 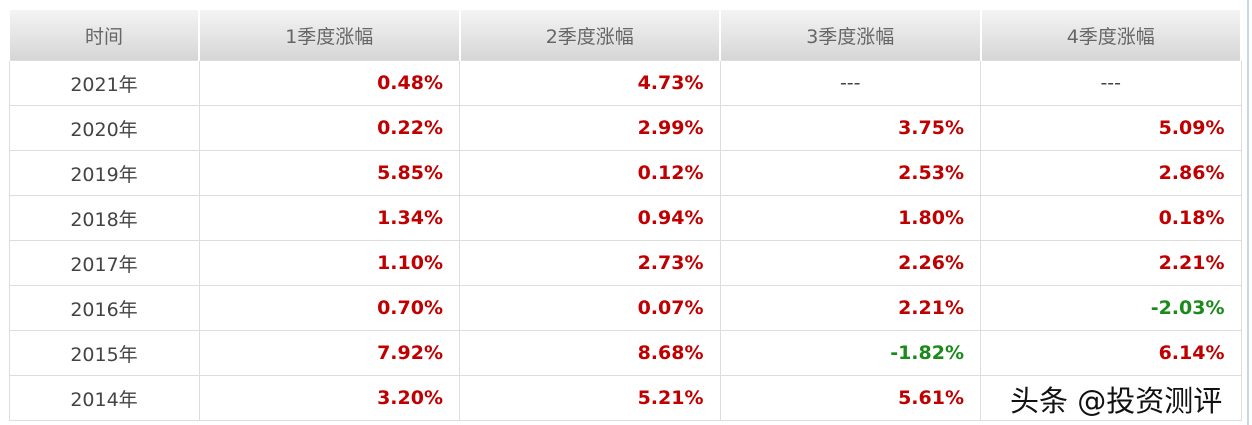 What do you see at coordinates (590, 308) in the screenshot?
I see `quarter-return-cell: 0.07%` at bounding box center [590, 308].